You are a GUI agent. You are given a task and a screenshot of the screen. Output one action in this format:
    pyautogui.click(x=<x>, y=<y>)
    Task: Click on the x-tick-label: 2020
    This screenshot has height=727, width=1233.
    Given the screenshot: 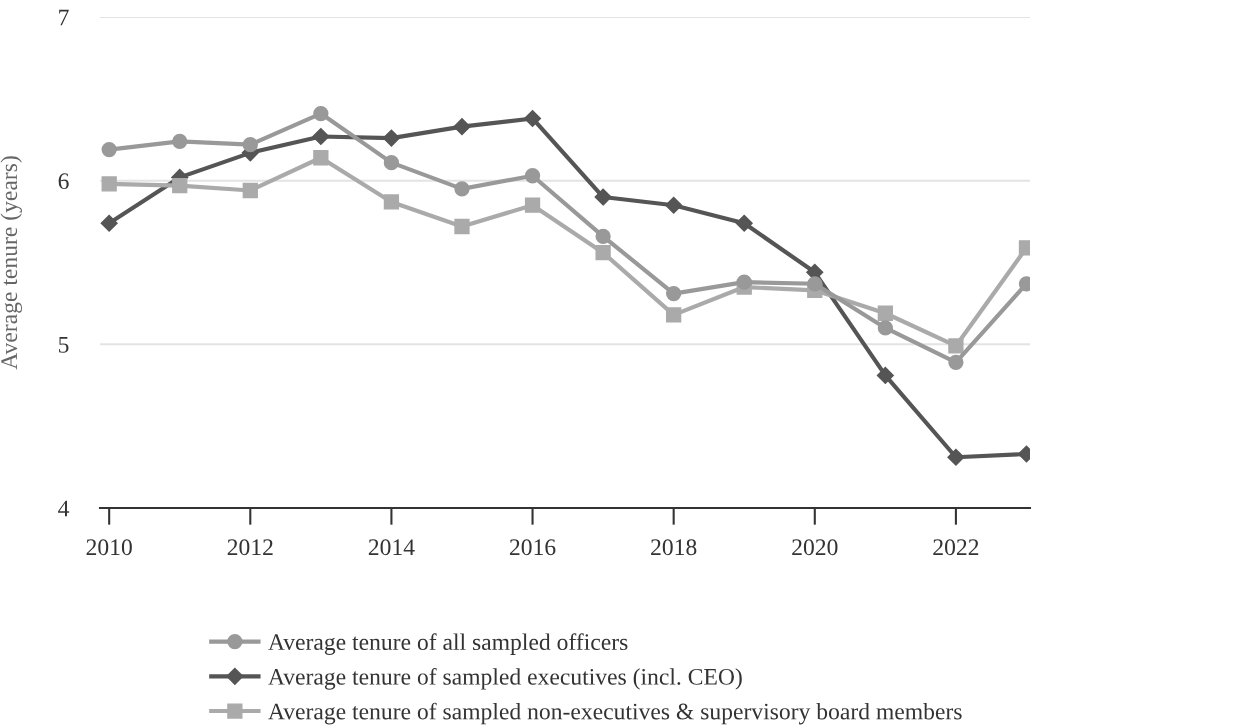 What is the action you would take?
    pyautogui.click(x=815, y=547)
    